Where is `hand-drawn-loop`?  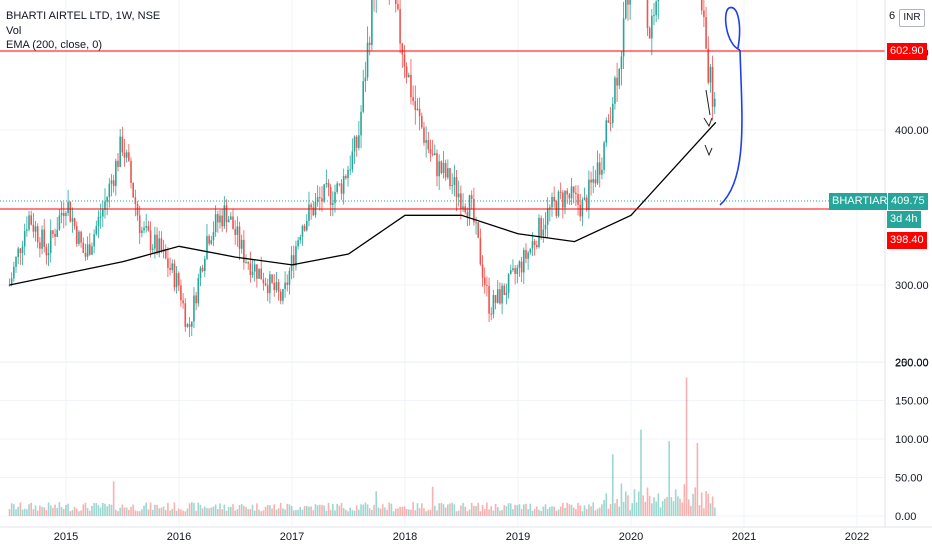 hand-drawn-loop is located at coordinates (732, 28).